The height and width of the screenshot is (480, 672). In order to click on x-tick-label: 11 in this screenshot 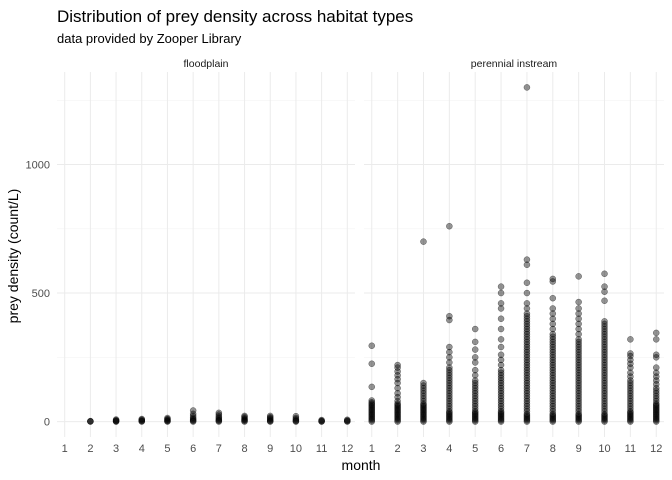, I will do `click(630, 449)`.